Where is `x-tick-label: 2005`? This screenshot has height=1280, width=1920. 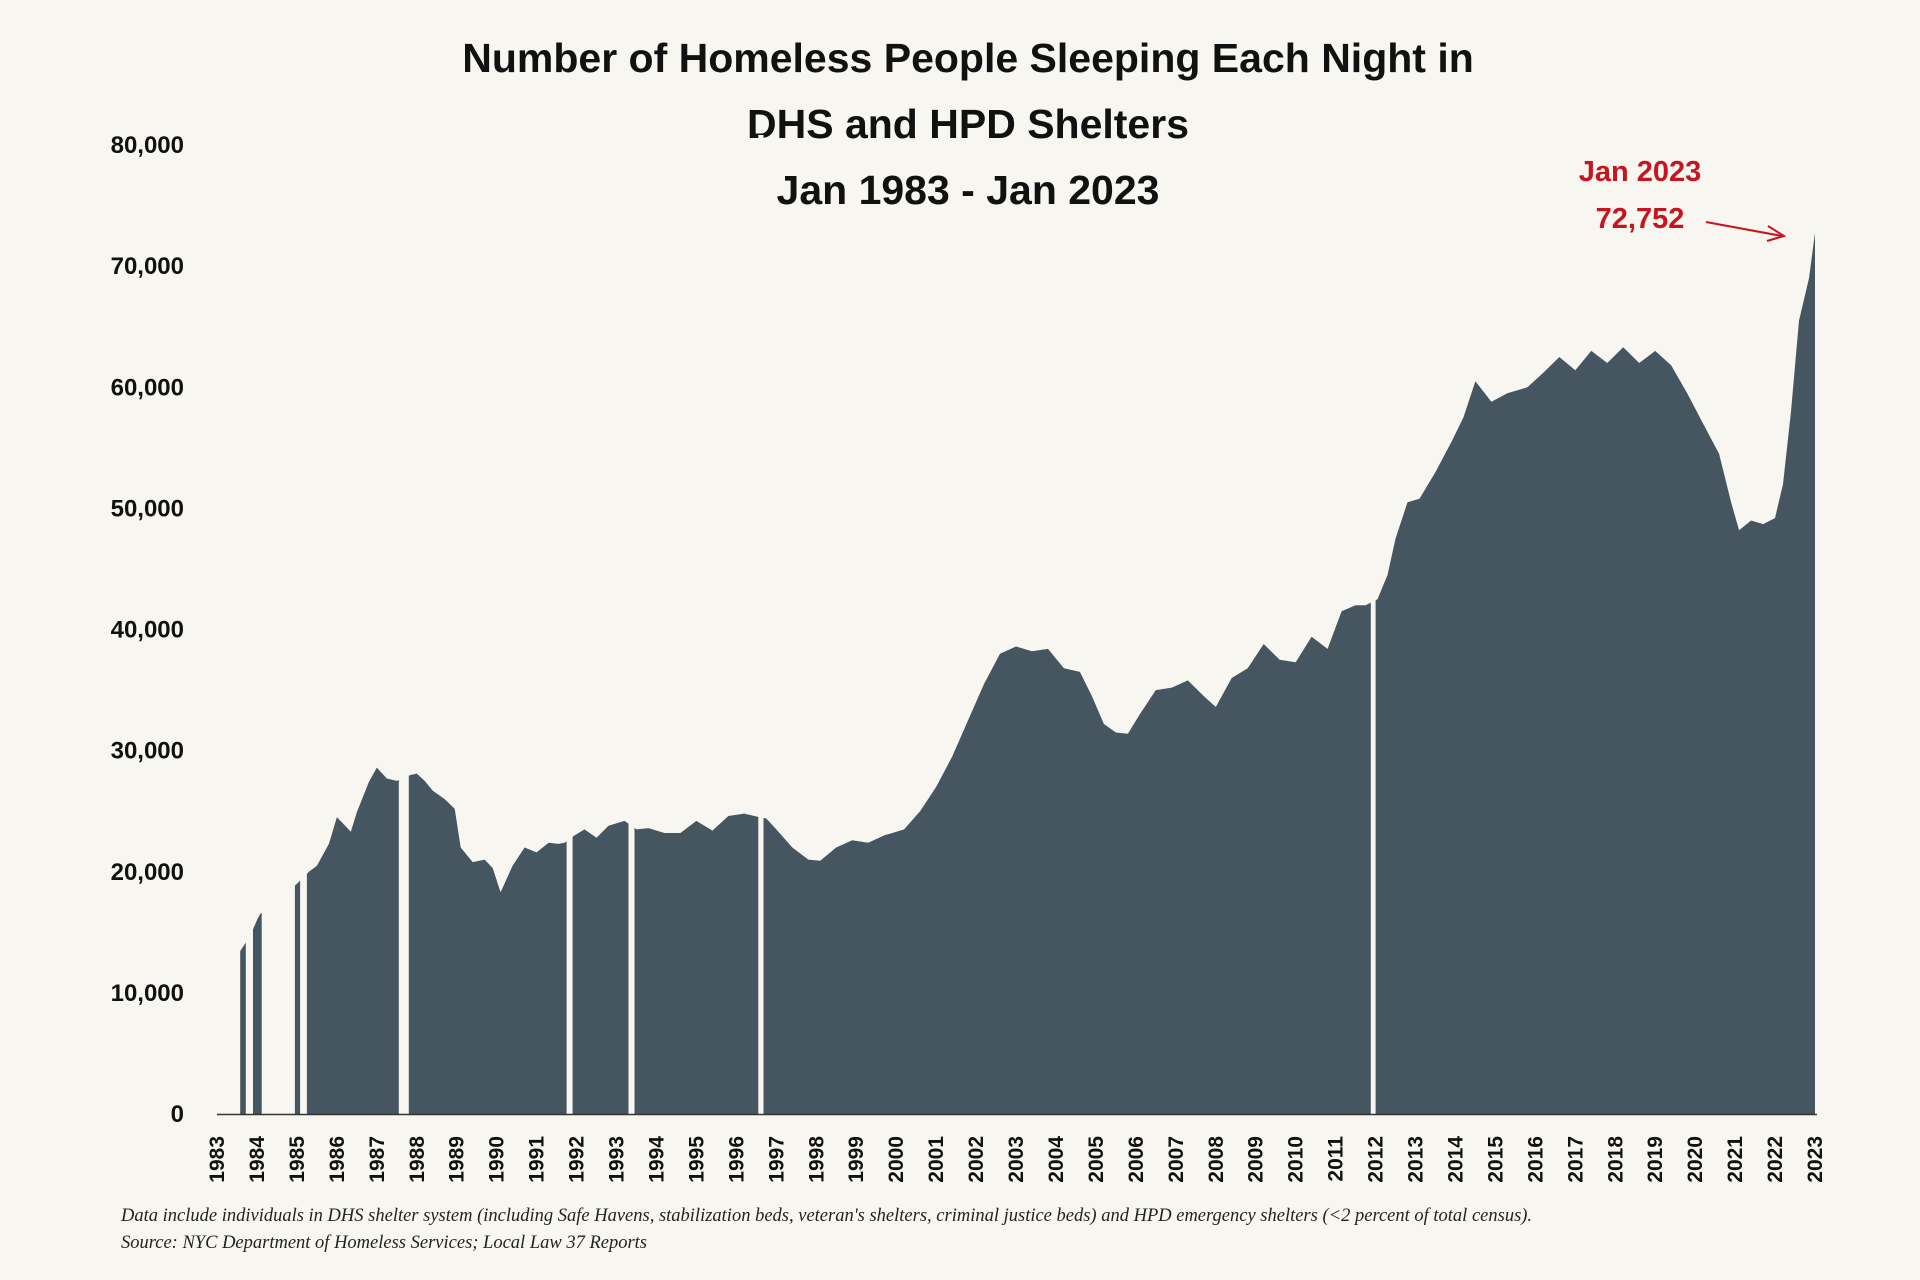
x-tick-label: 2005 is located at coordinates (1096, 1159).